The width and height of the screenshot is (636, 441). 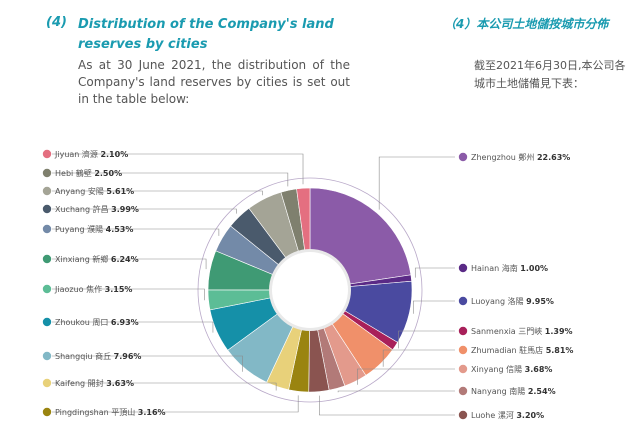 What do you see at coordinates (80, 191) in the screenshot?
I see `slice-label-name-16: Anyang 安陽` at bounding box center [80, 191].